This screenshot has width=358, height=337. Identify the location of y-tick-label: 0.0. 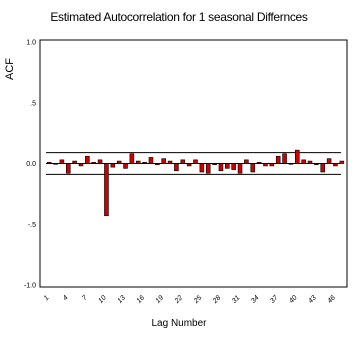
(31, 164).